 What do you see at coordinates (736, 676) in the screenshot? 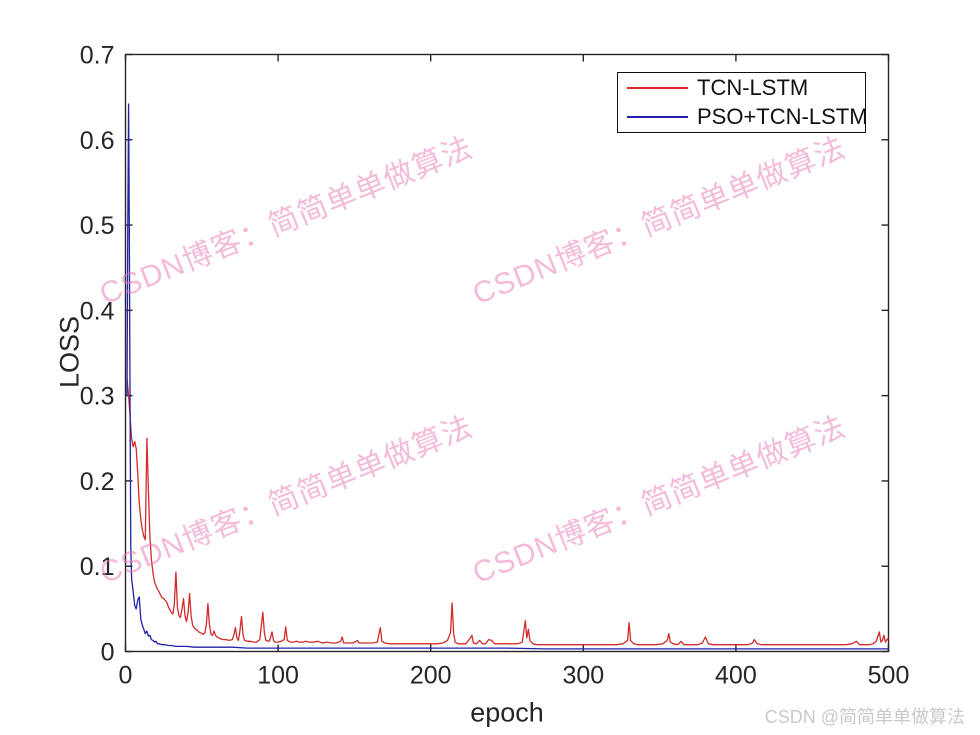
I see `x-tick-label: 400` at bounding box center [736, 676].